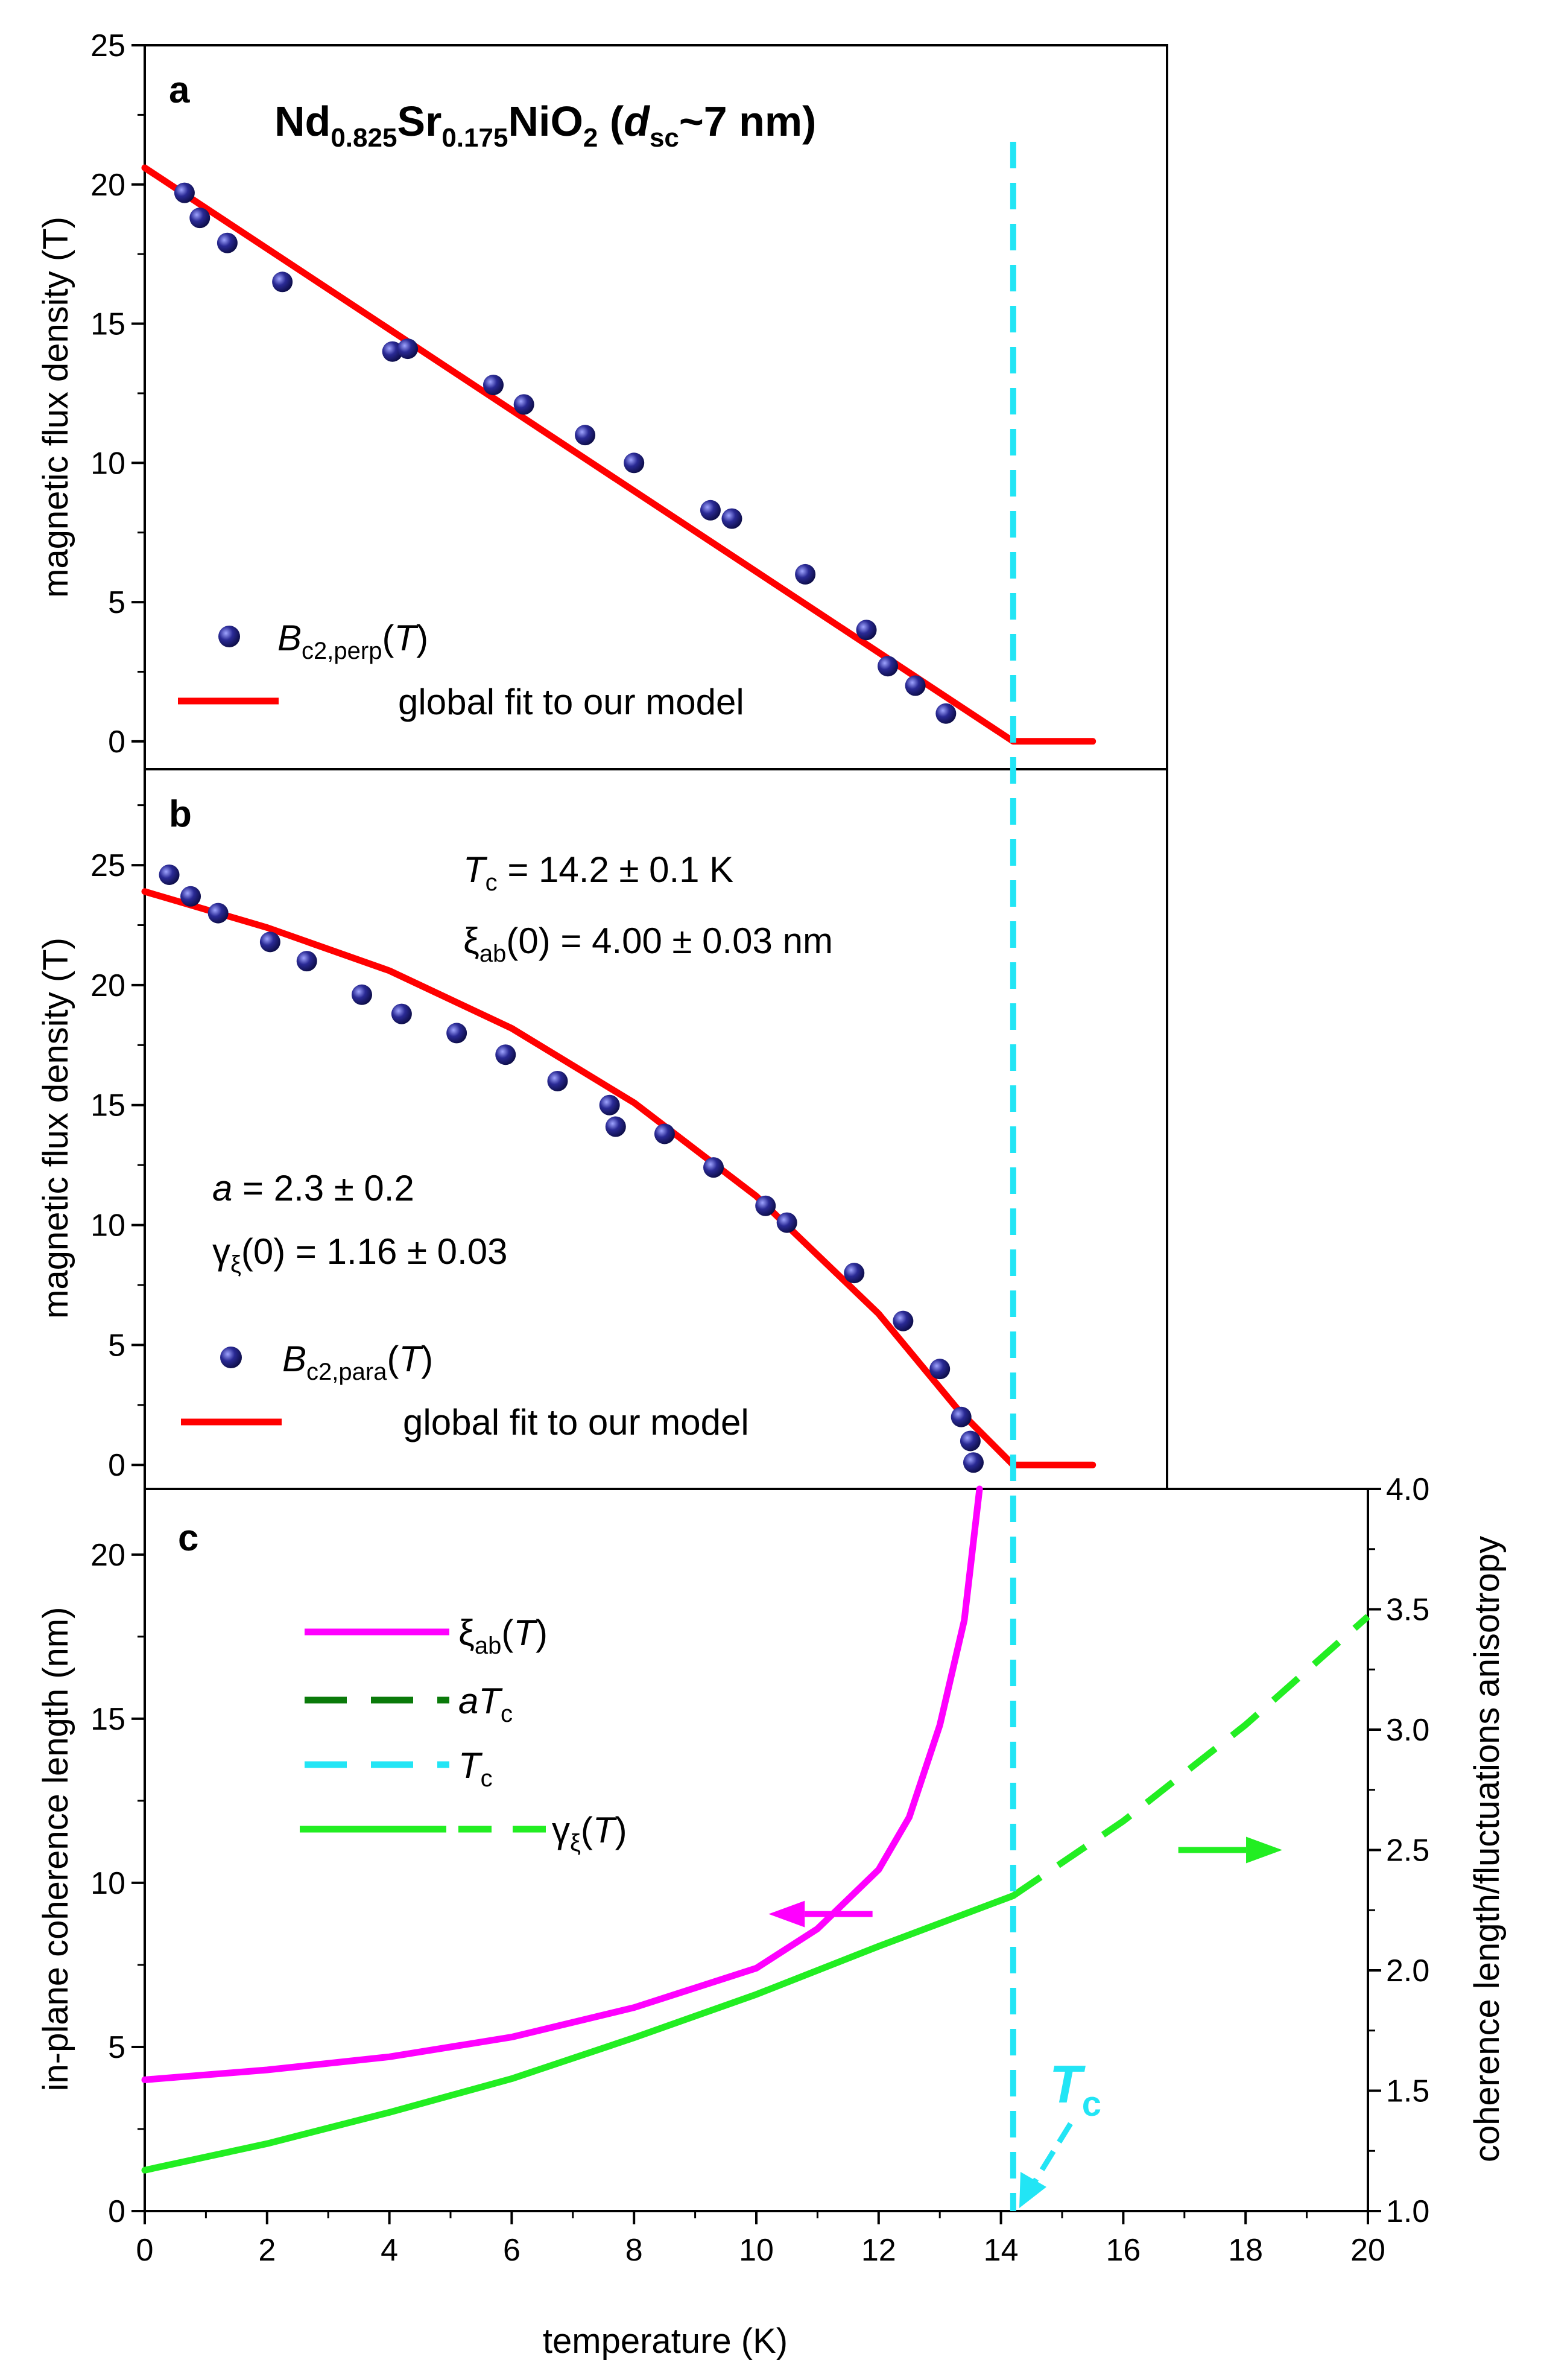 The image size is (1541, 2380). What do you see at coordinates (313, 1188) in the screenshot?
I see `annotation-a: a = 2.3 ± 0.2` at bounding box center [313, 1188].